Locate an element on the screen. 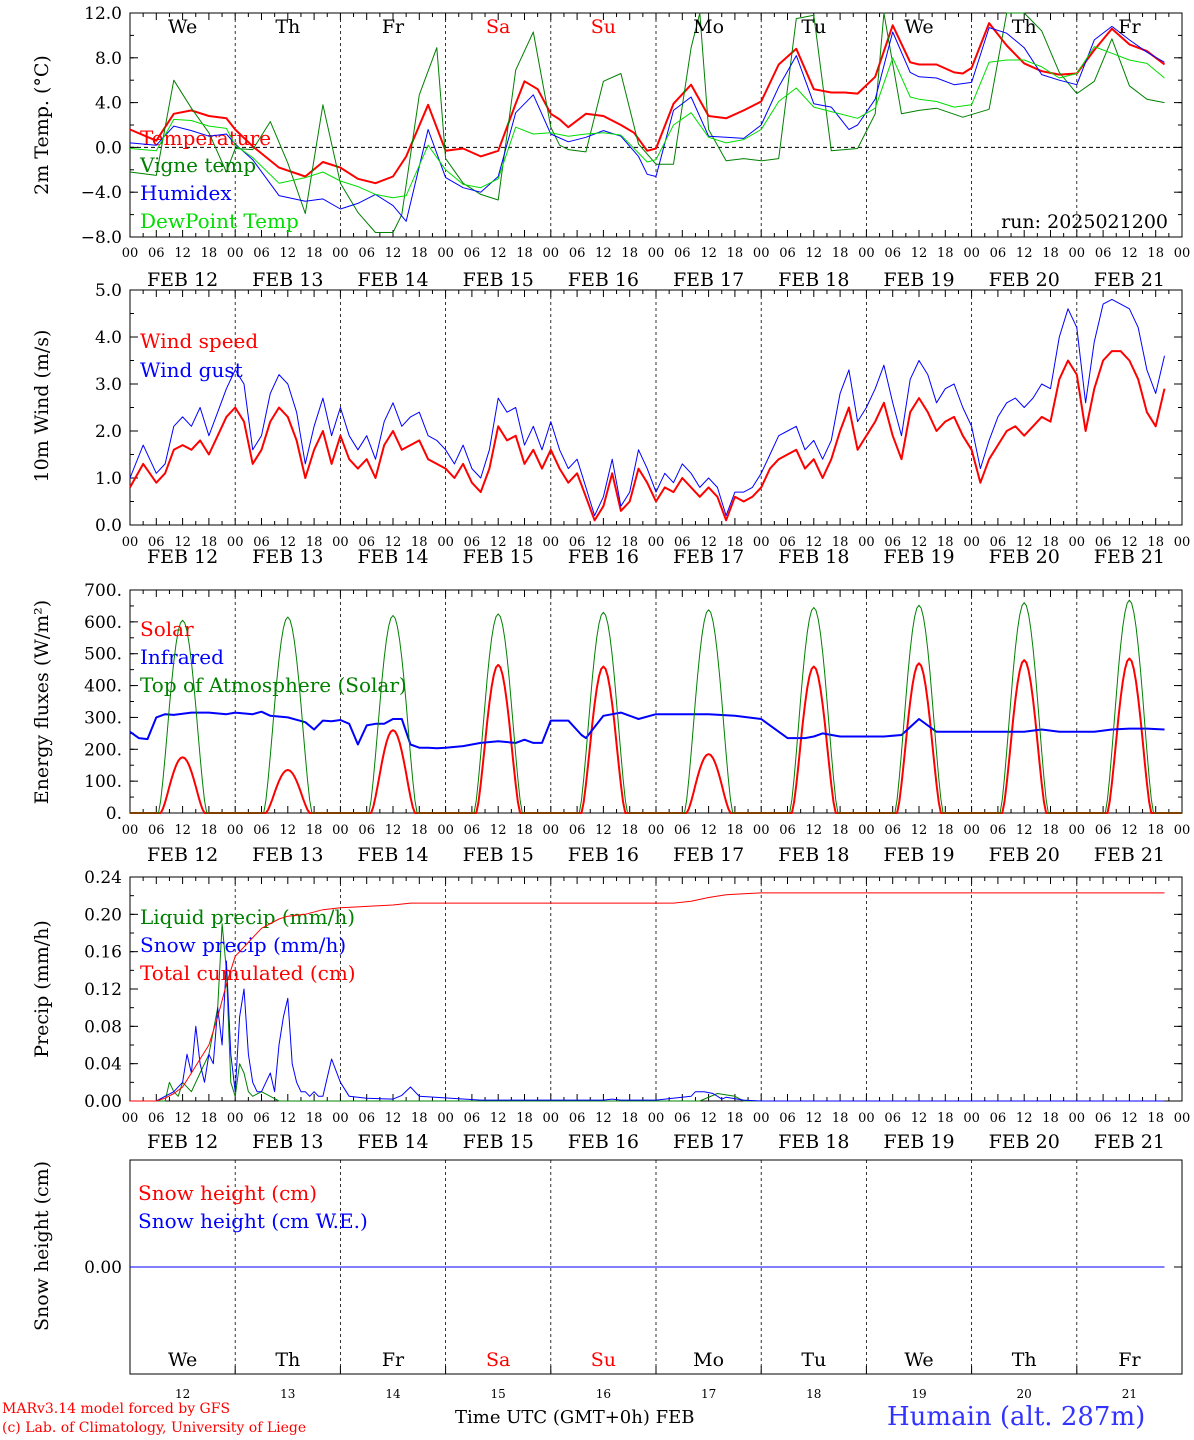 The height and width of the screenshot is (1440, 1194). legend-entry: DewPoint Temp is located at coordinates (219, 221).